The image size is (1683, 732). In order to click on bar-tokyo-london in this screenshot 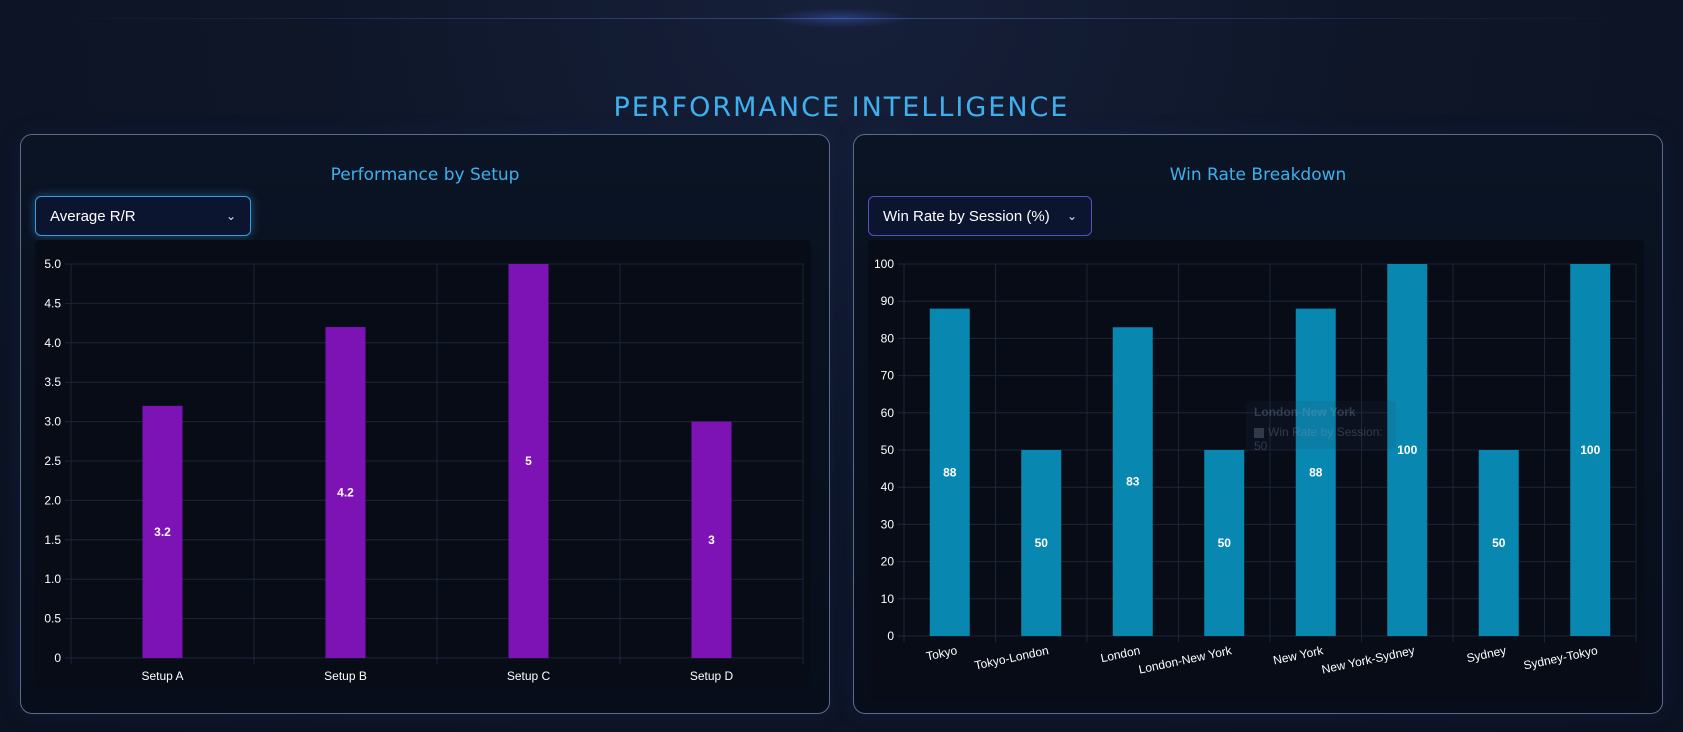, I will do `click(1041, 543)`.